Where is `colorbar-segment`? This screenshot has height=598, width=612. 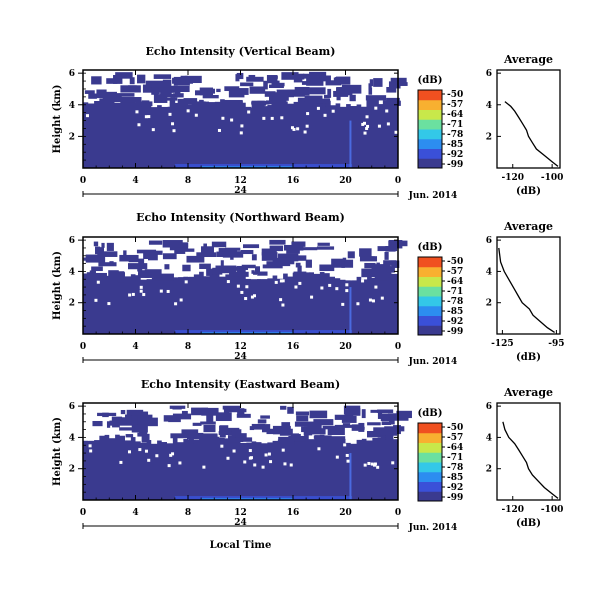 colorbar-segment is located at coordinates (430, 467).